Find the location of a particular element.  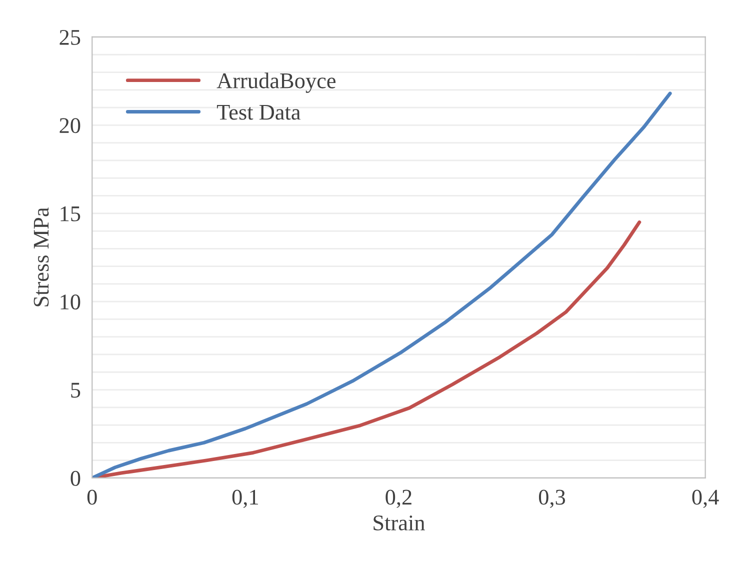

legend-label: ArrudaBoyce is located at coordinates (276, 82).